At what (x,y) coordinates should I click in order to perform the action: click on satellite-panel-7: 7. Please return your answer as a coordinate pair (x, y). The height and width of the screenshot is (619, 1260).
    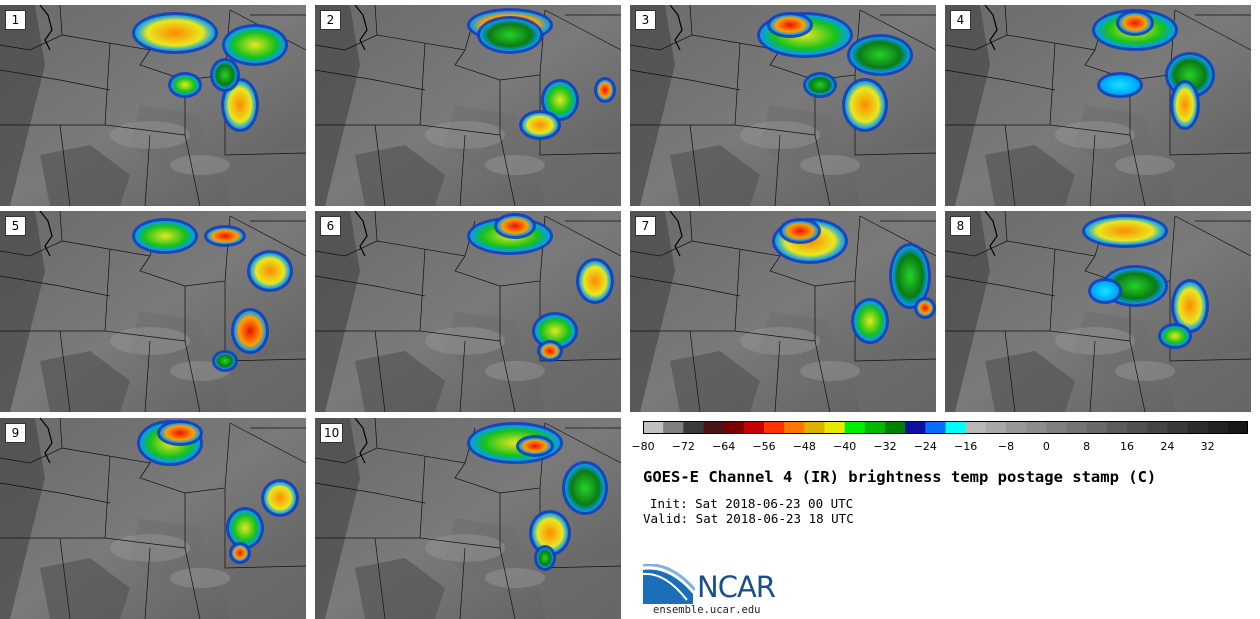
    Looking at the image, I should click on (783, 311).